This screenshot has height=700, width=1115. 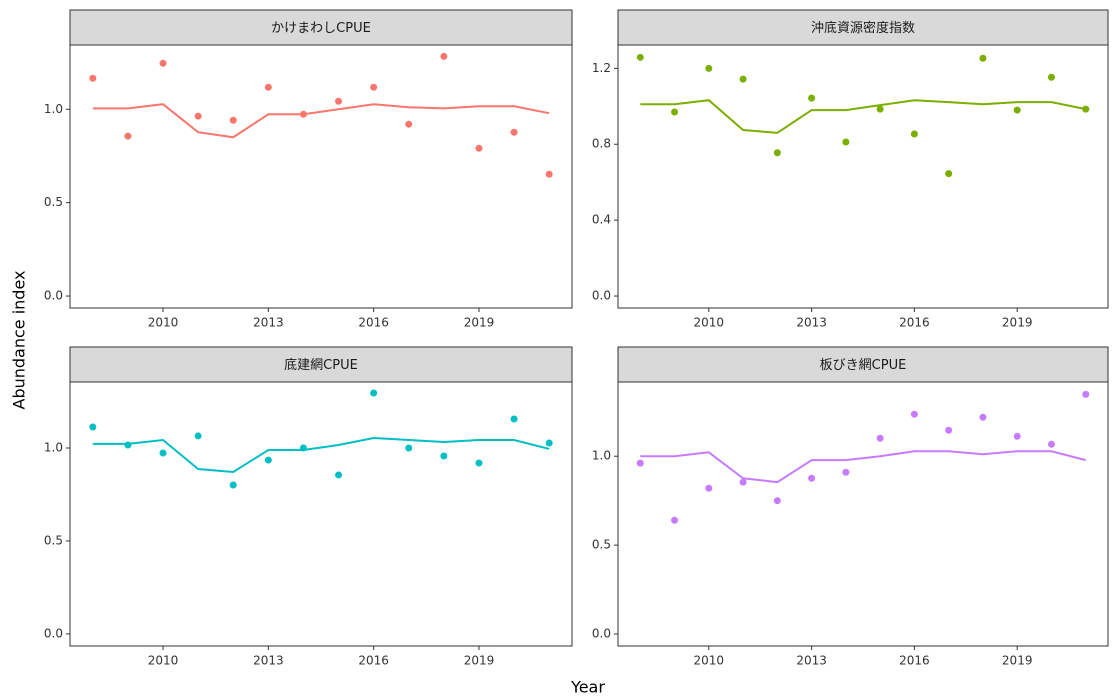 I want to click on y-tick-label: 0.8, so click(x=601, y=144).